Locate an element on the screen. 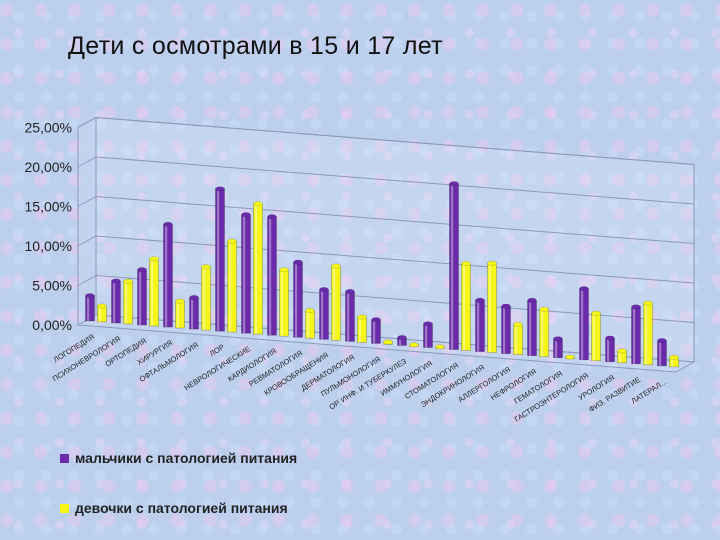  y-tick-label: 25,00% is located at coordinates (48, 128).